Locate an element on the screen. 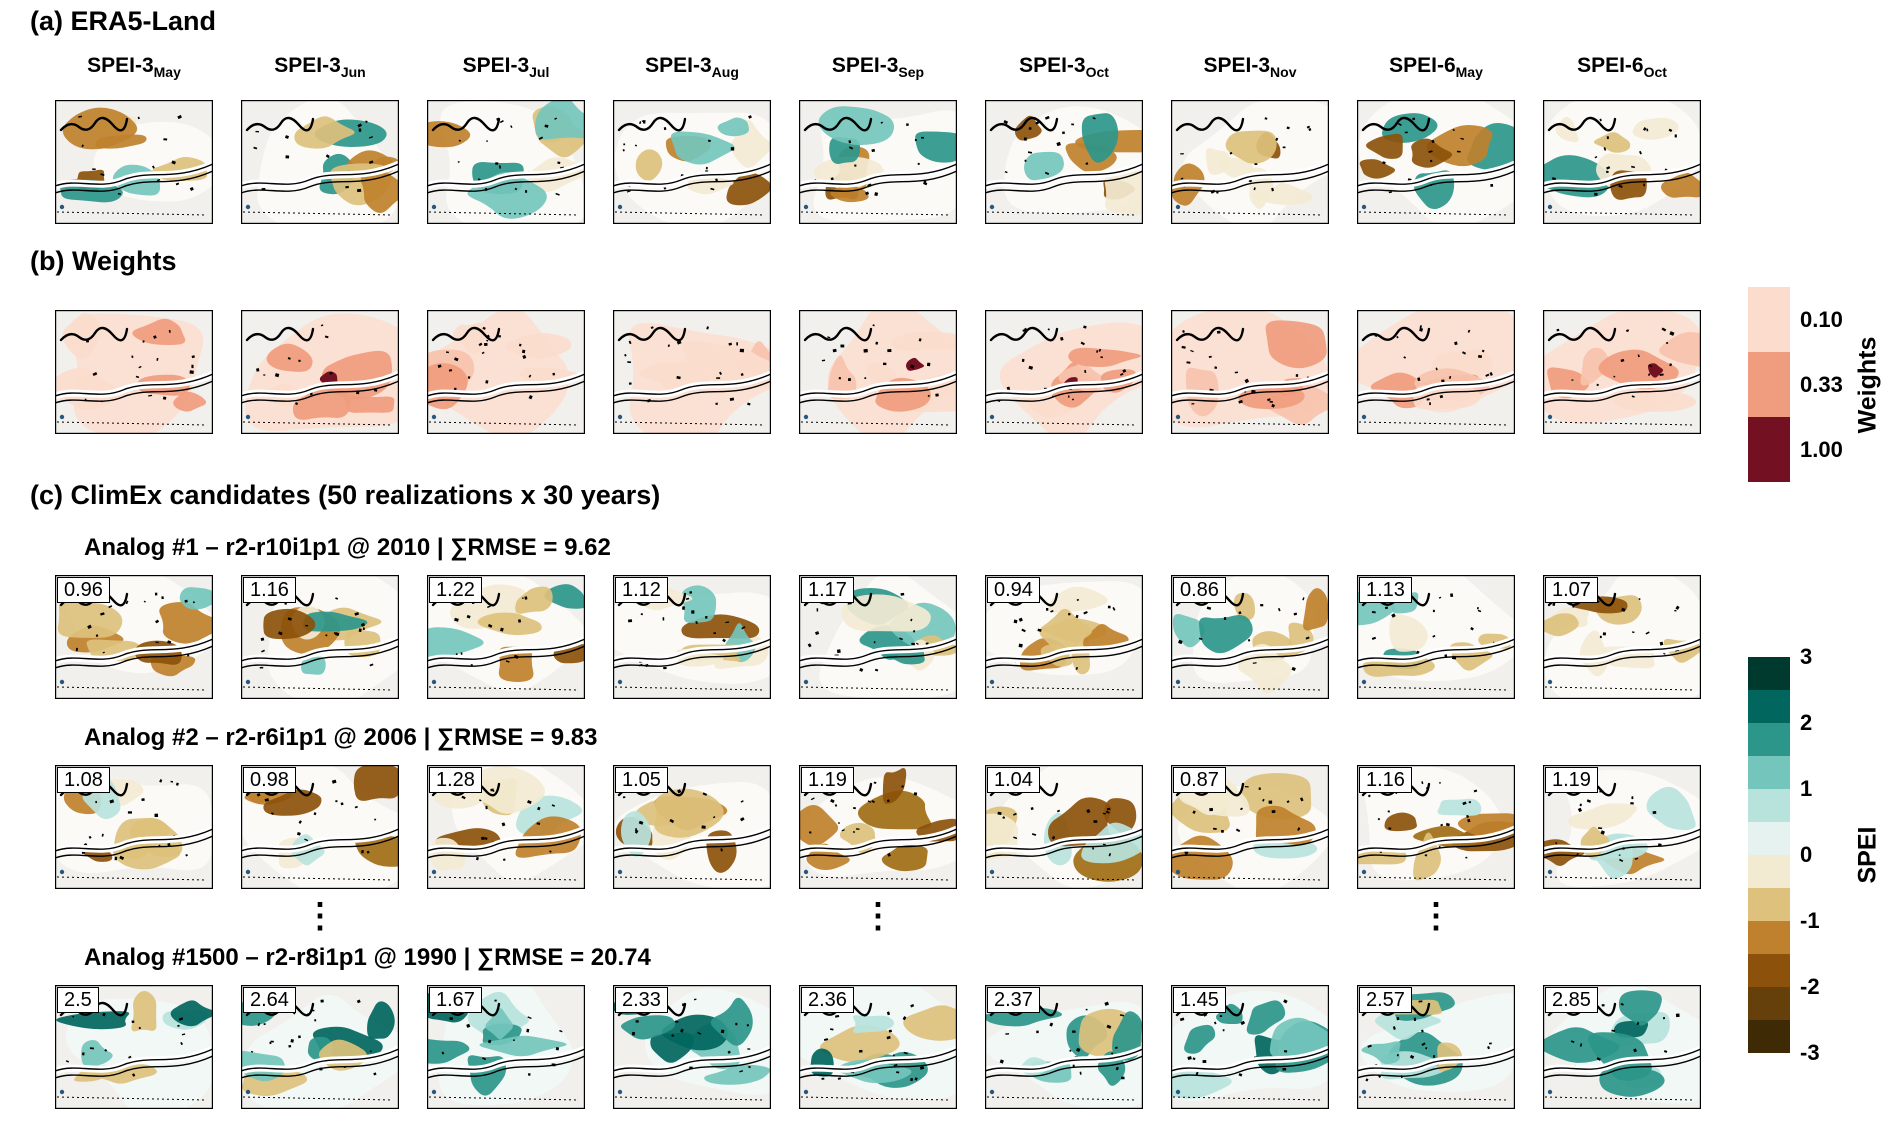 The height and width of the screenshot is (1137, 1892). colorbar-tick: 0 is located at coordinates (1806, 854).